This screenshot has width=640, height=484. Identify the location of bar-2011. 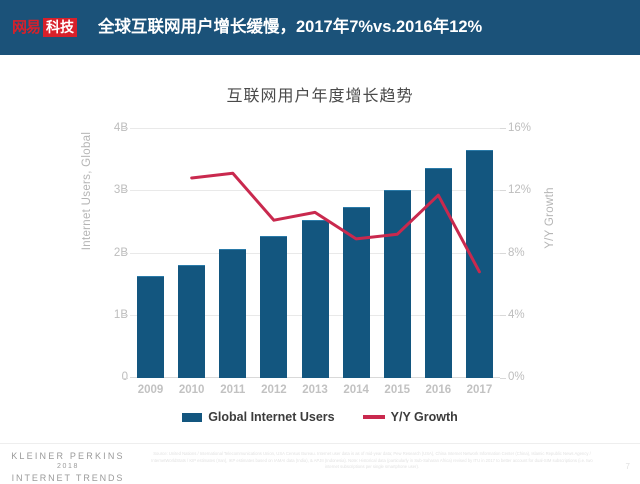
(233, 313).